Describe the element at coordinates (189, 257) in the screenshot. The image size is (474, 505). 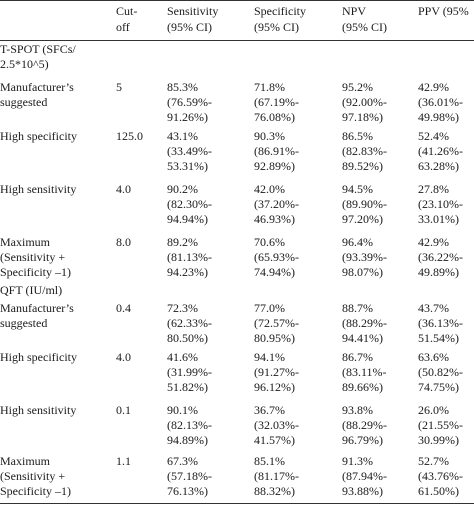
I see `cell-sensitivity: 89.2% (81.13%- 94.23%)` at that location.